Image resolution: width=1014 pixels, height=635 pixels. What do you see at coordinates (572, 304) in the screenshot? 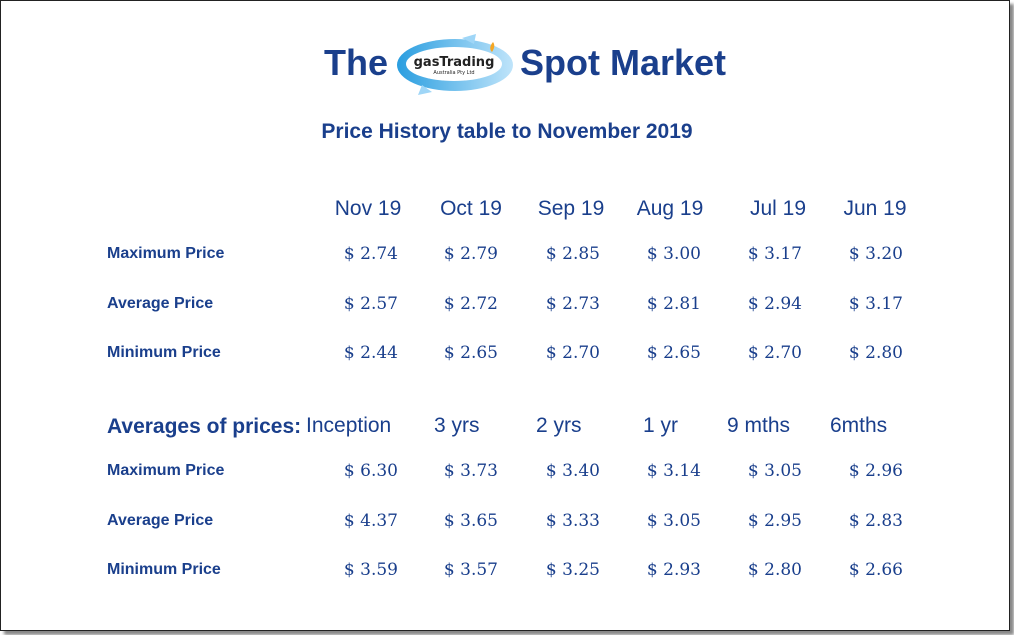
I see `price-cell: $ 2.73` at bounding box center [572, 304].